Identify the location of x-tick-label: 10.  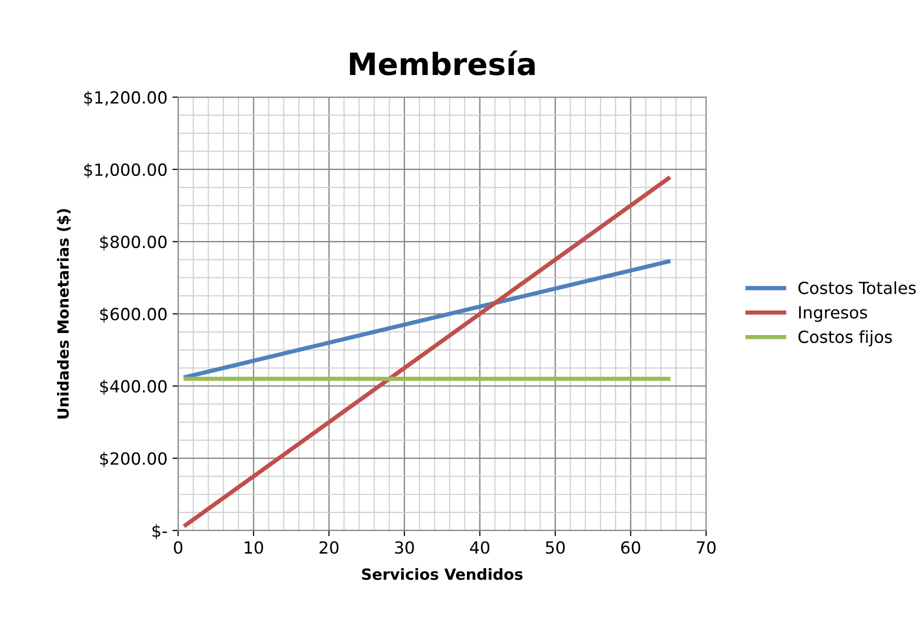
(254, 547).